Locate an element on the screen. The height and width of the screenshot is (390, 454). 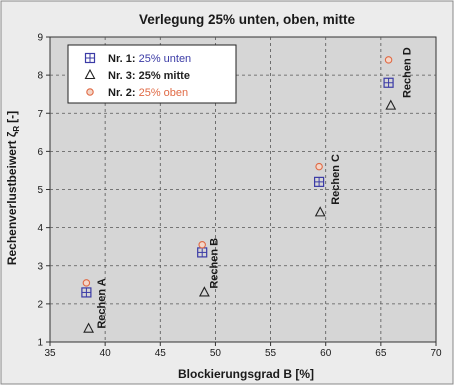
x-tick-label: 70 is located at coordinates (436, 353).